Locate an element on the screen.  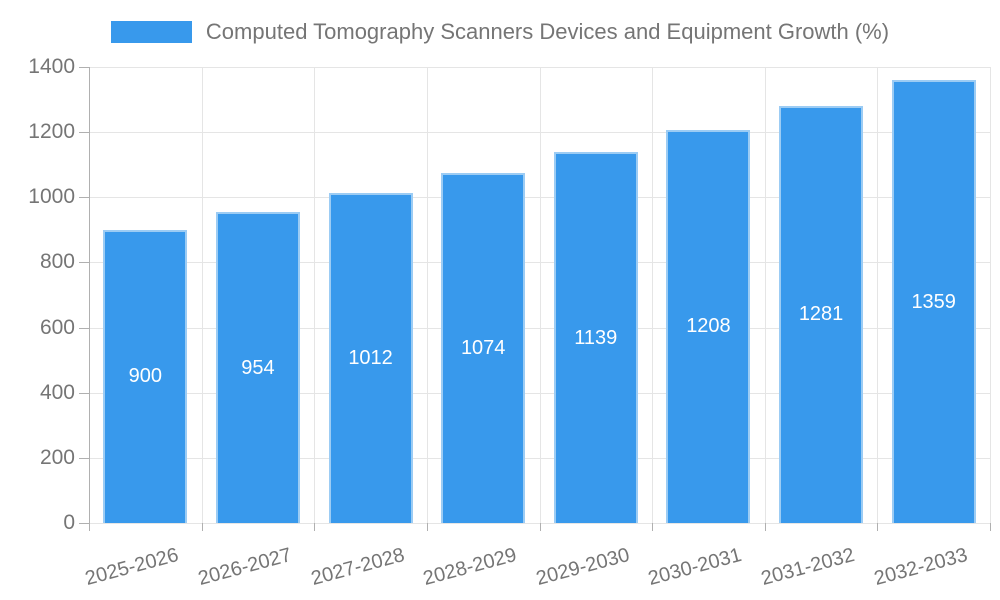
bar-value-label: 1281 is located at coordinates (821, 314).